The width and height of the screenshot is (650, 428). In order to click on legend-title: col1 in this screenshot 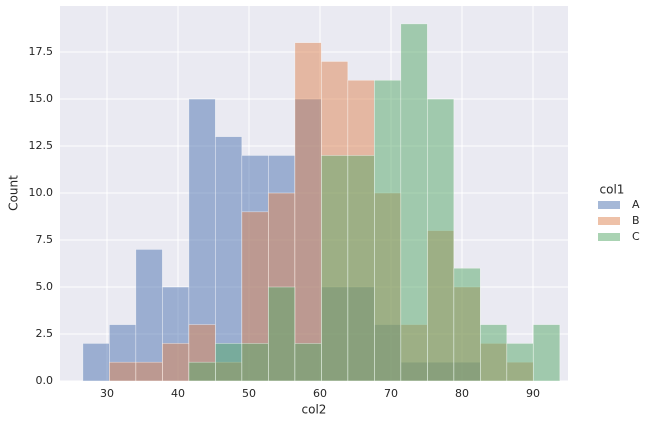, I will do `click(612, 190)`.